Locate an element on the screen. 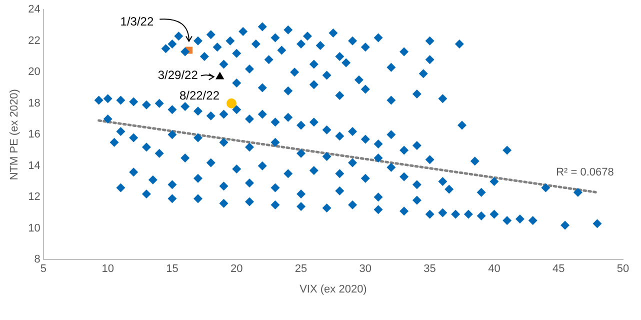 Image resolution: width=641 pixels, height=320 pixels. y-axis-title: NTM PE (ex 2020) is located at coordinates (14, 134).